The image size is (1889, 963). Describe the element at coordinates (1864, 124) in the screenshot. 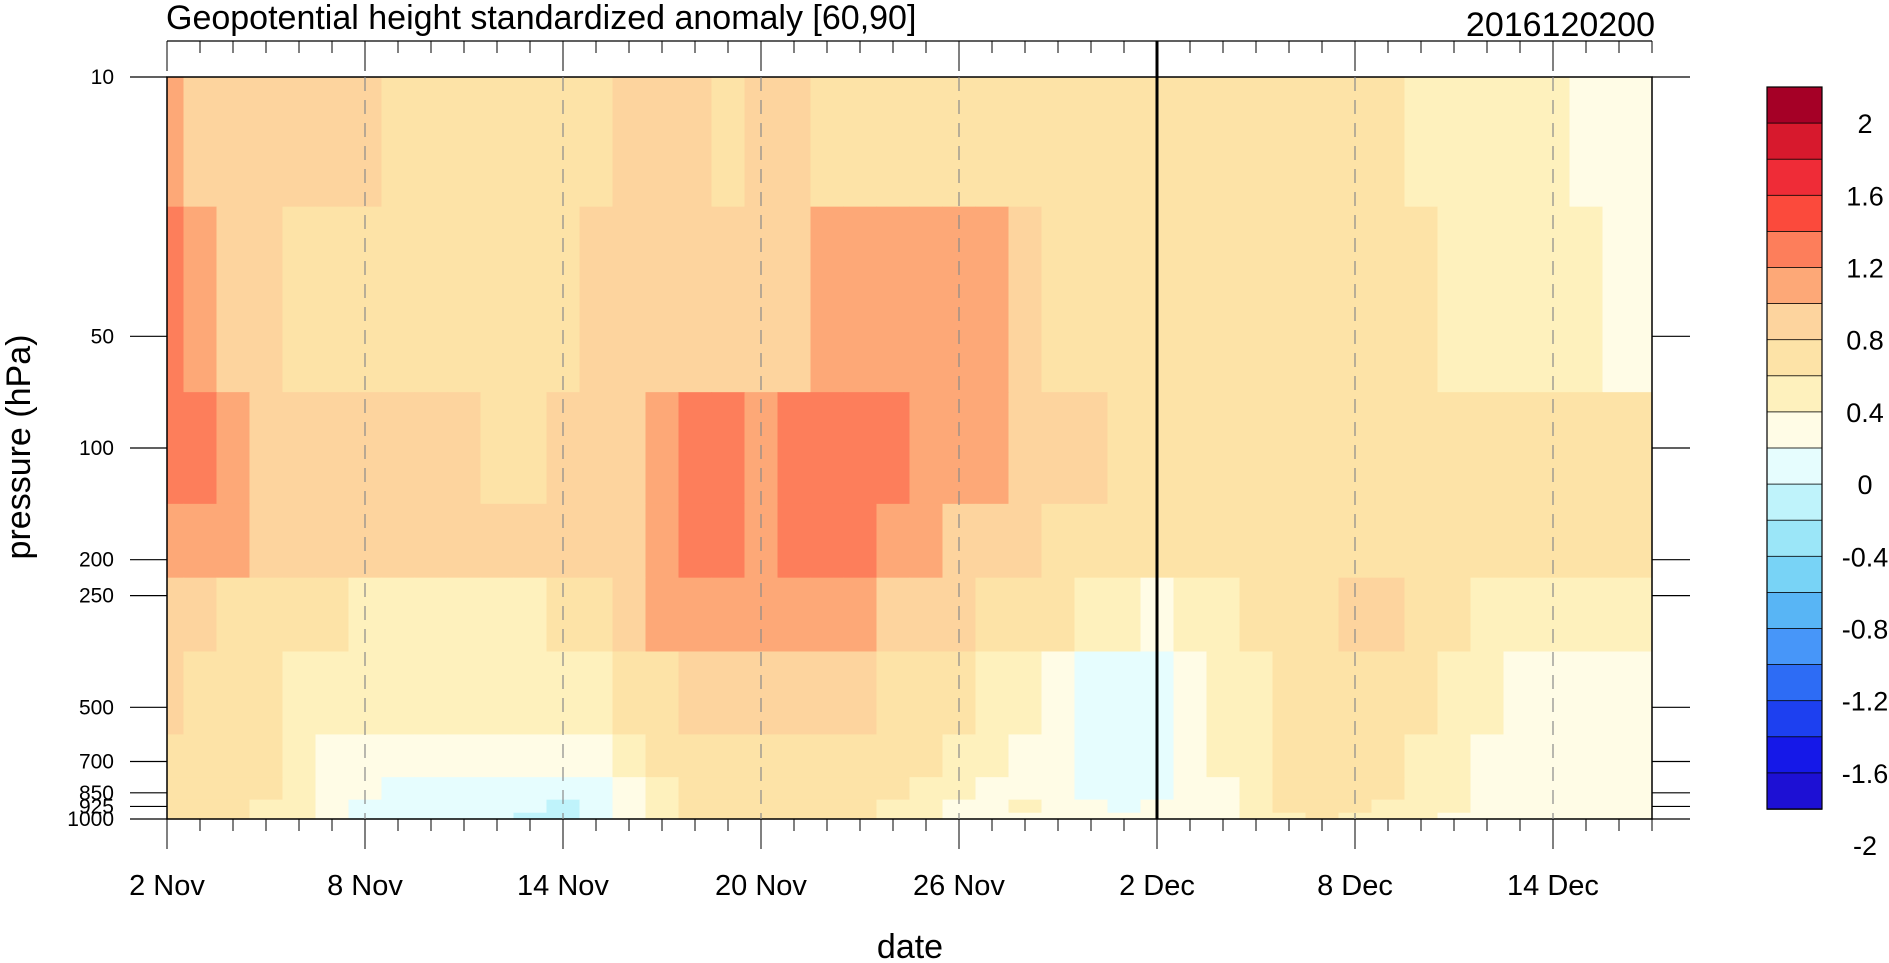

I see `colorbar-label: 2` at that location.